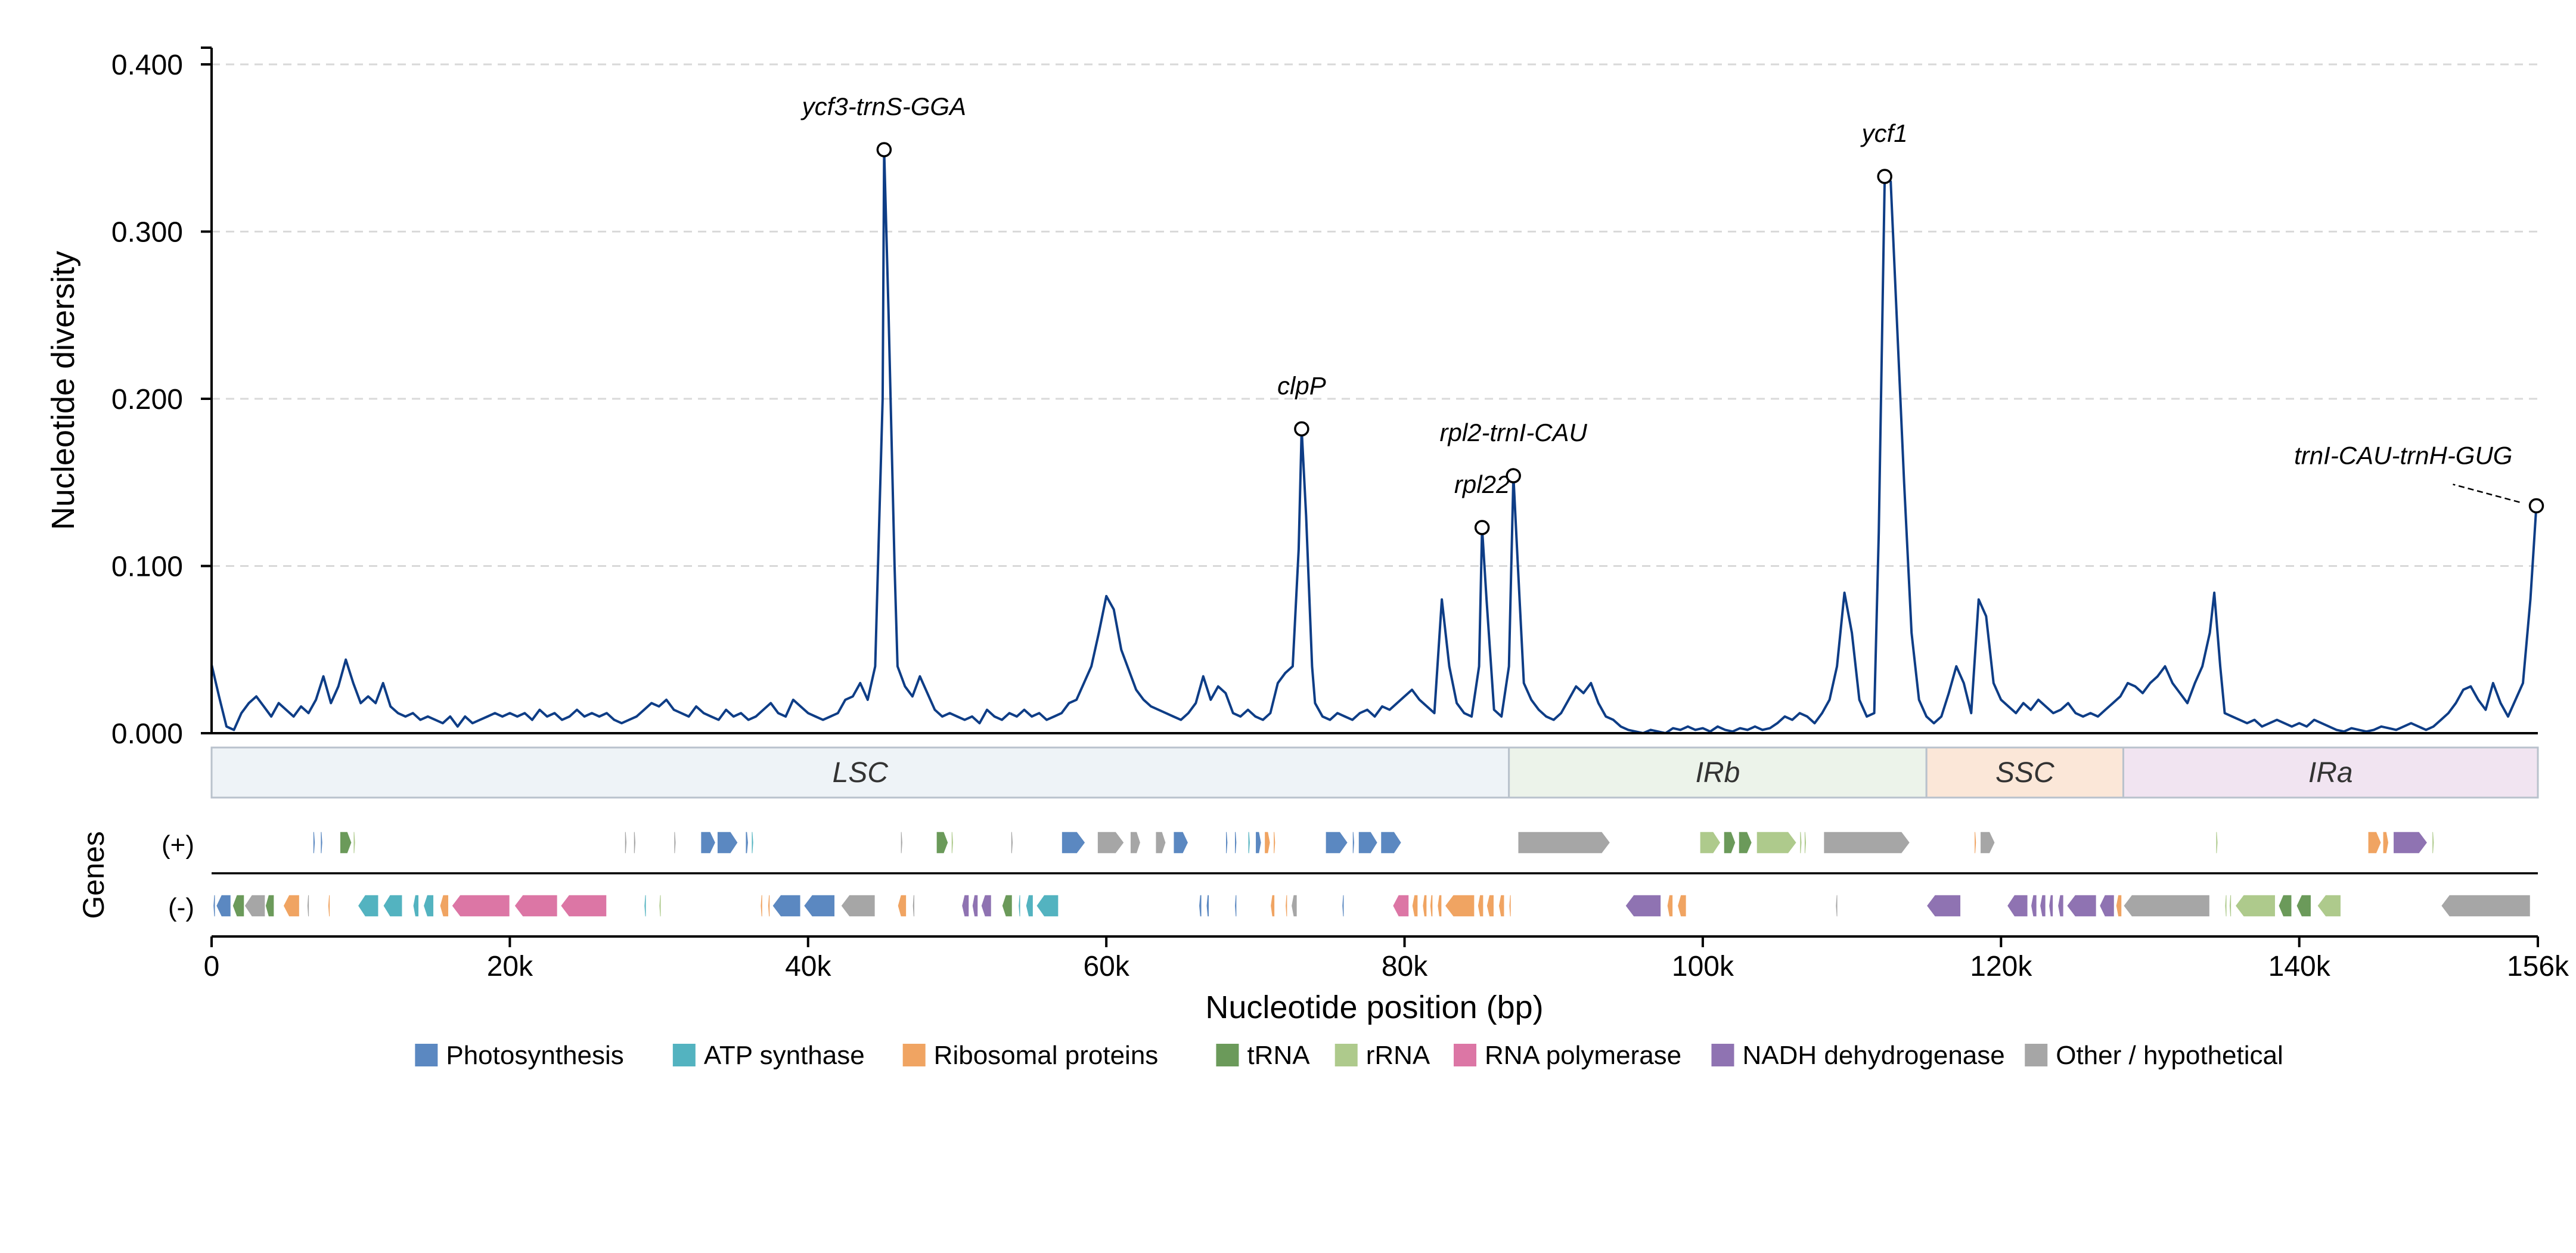 This screenshot has width=2576, height=1253. What do you see at coordinates (2299, 966) in the screenshot?
I see `x-tick-label: 140k` at bounding box center [2299, 966].